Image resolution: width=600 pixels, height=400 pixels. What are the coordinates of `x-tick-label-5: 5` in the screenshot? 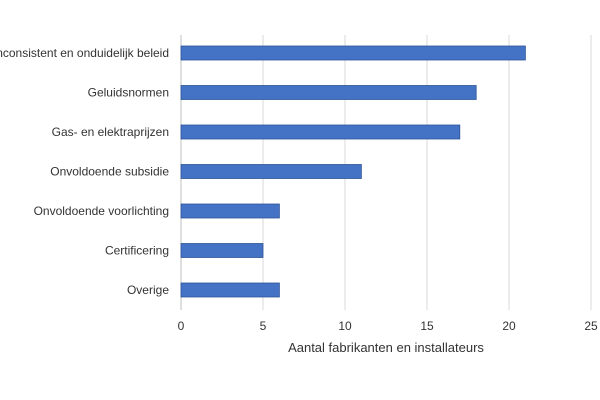 It's located at (263, 326).